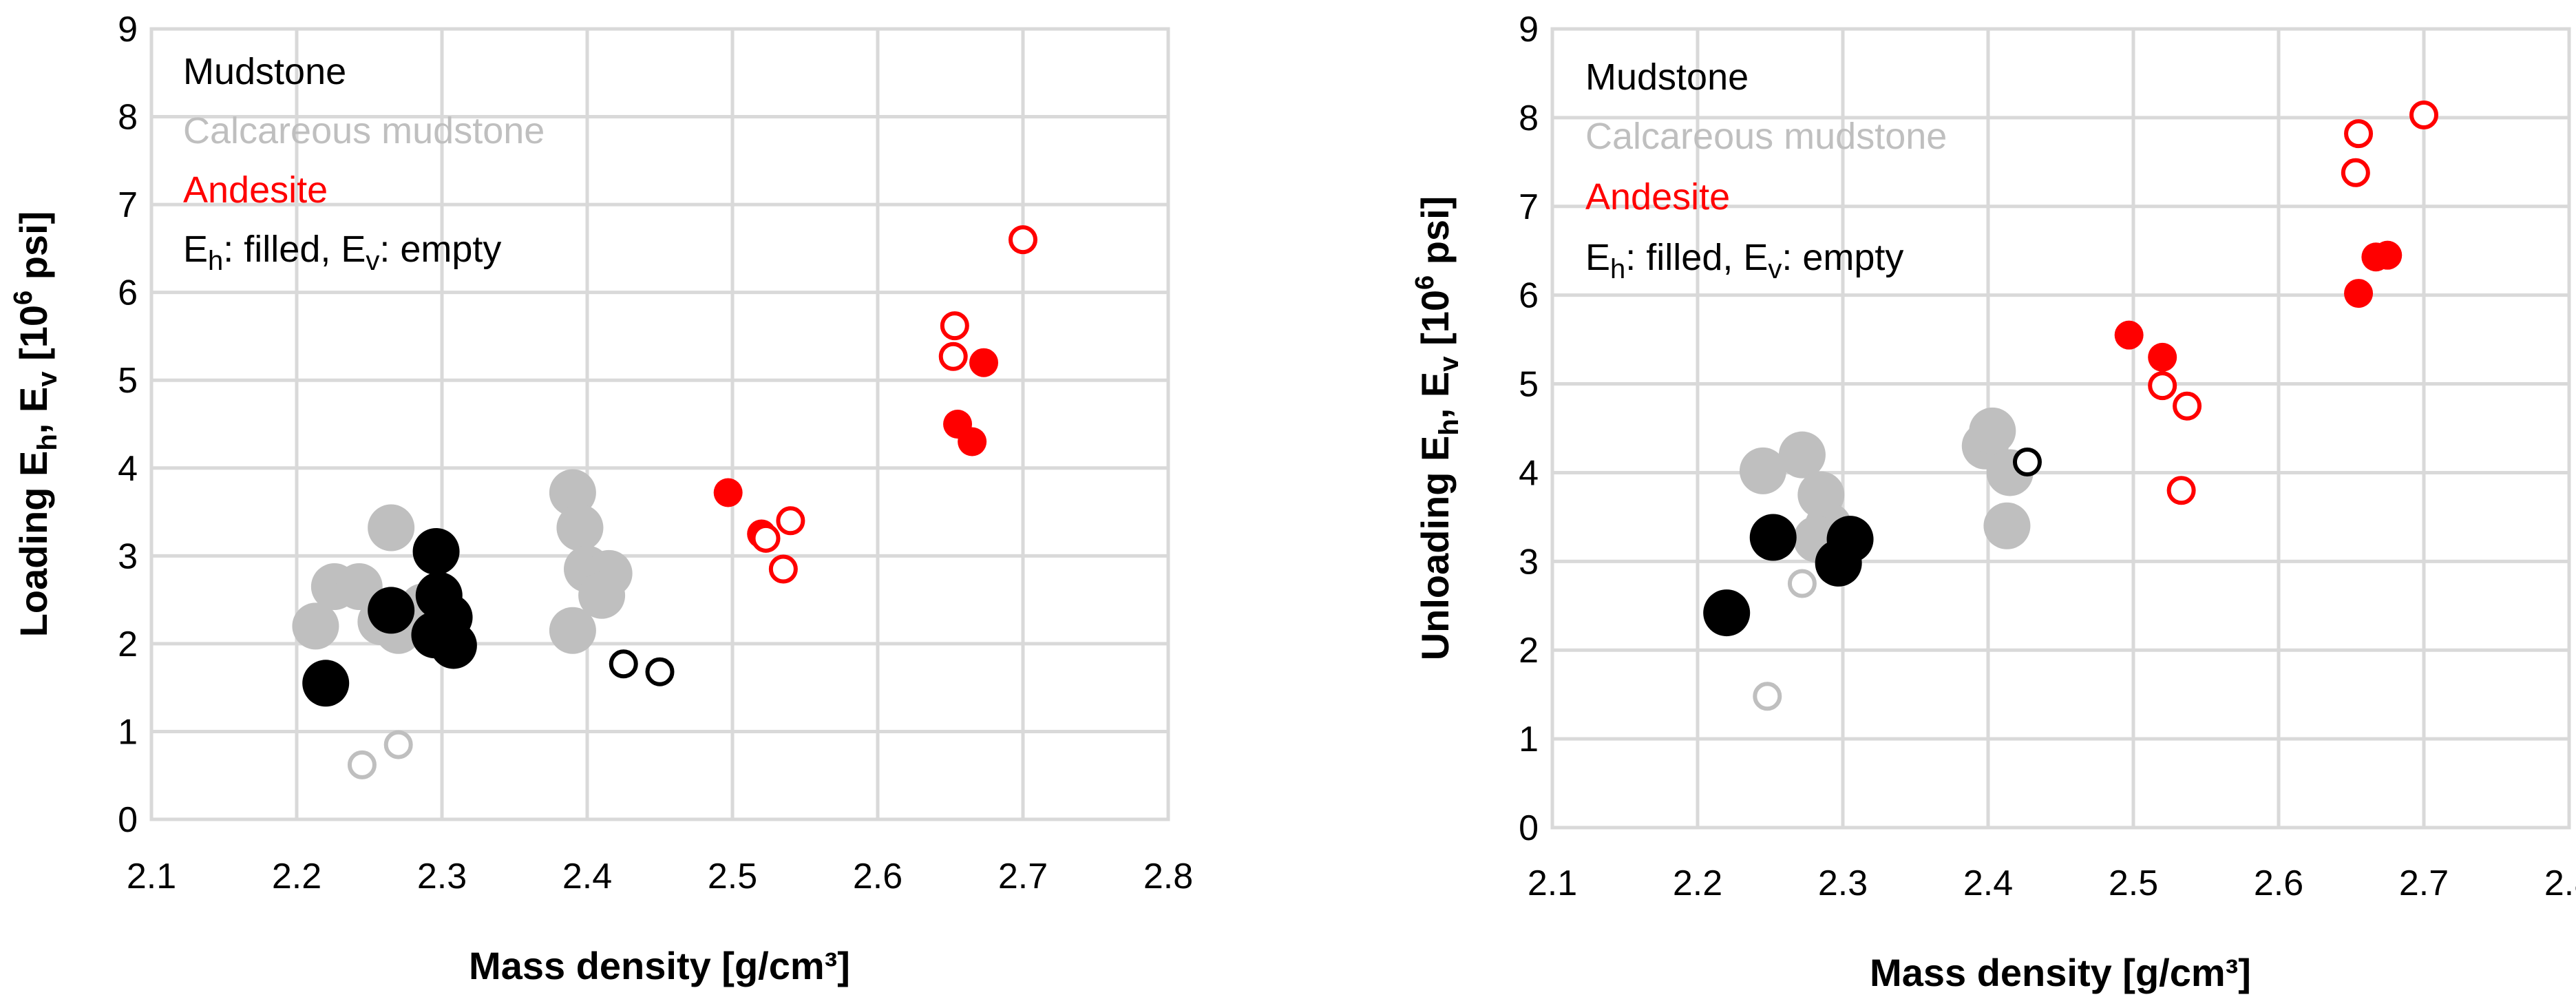  What do you see at coordinates (1529, 118) in the screenshot?
I see `right-y-tick-label: 8` at bounding box center [1529, 118].